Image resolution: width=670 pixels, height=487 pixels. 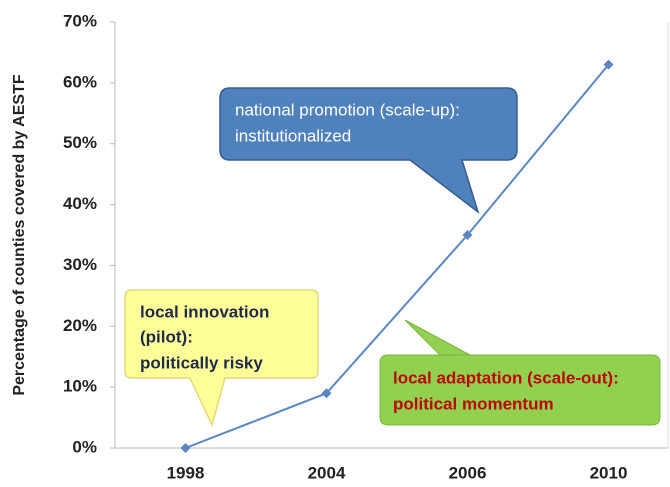 What do you see at coordinates (80, 203) in the screenshot?
I see `y-tick-label: 40%` at bounding box center [80, 203].